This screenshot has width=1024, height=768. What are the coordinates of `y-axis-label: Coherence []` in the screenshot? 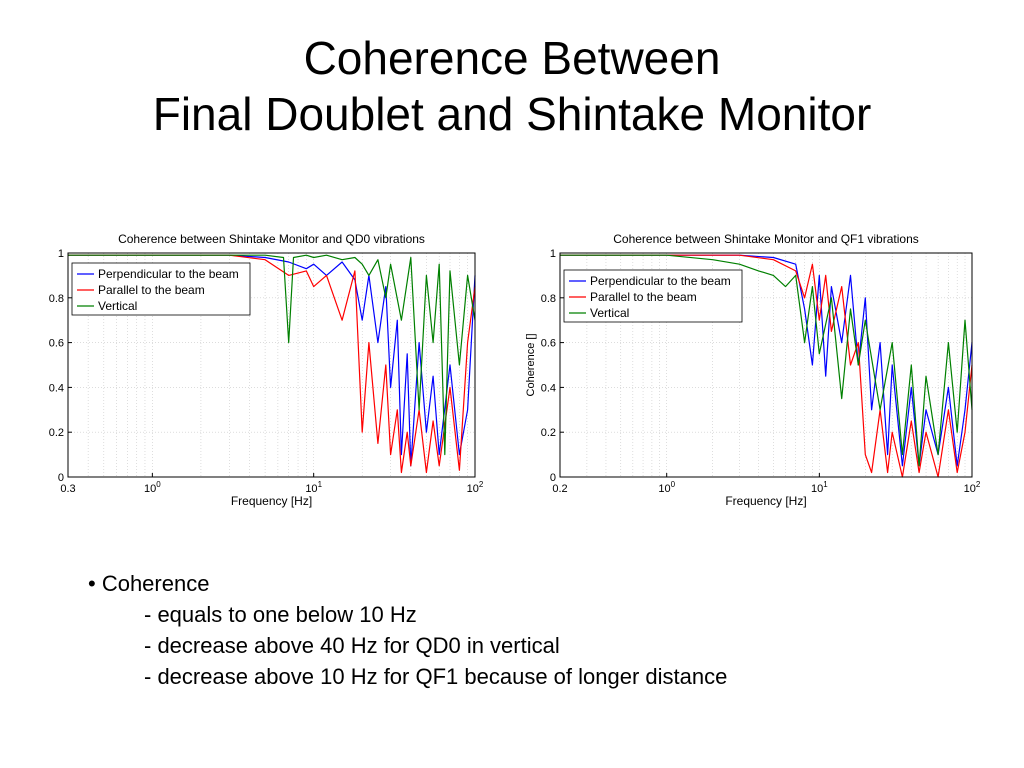 It's located at (531, 365).